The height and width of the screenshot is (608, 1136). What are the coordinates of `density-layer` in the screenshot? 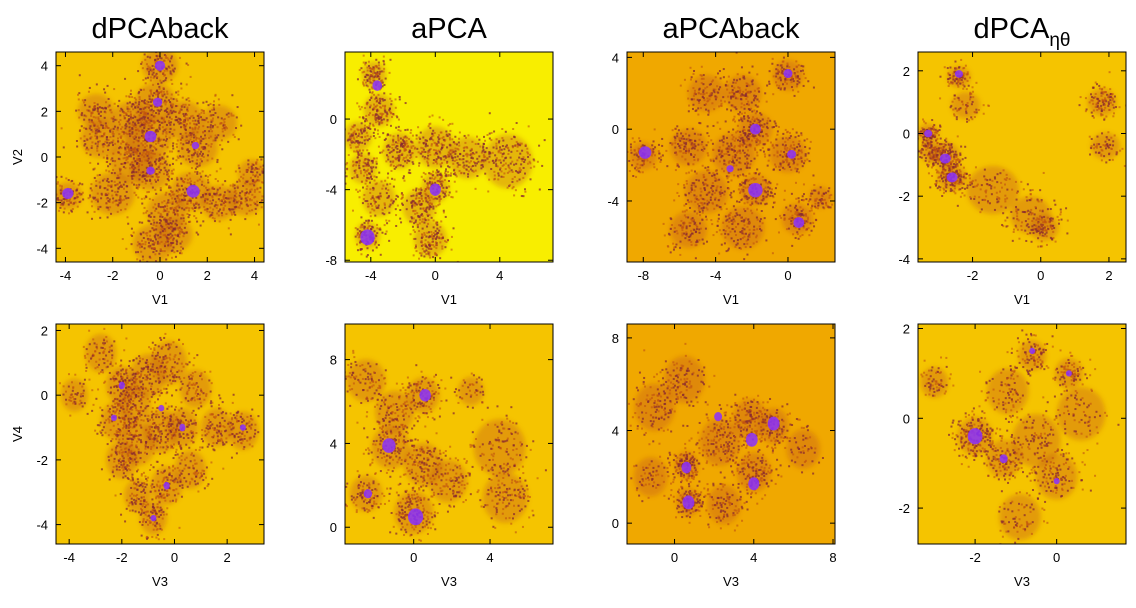 It's located at (158, 155).